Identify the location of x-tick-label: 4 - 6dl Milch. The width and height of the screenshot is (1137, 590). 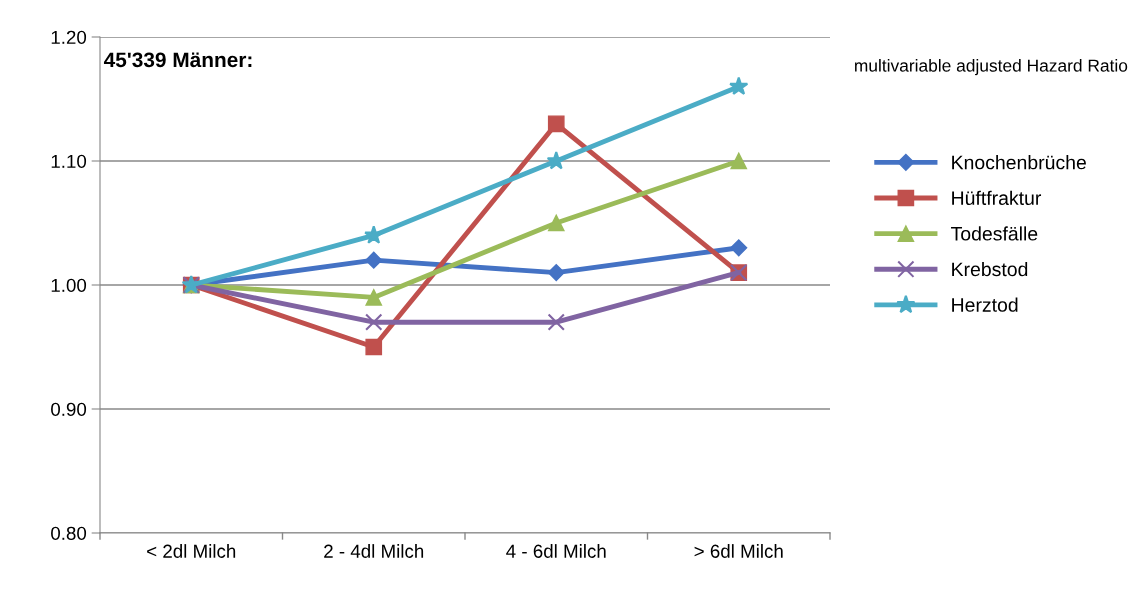
(556, 551).